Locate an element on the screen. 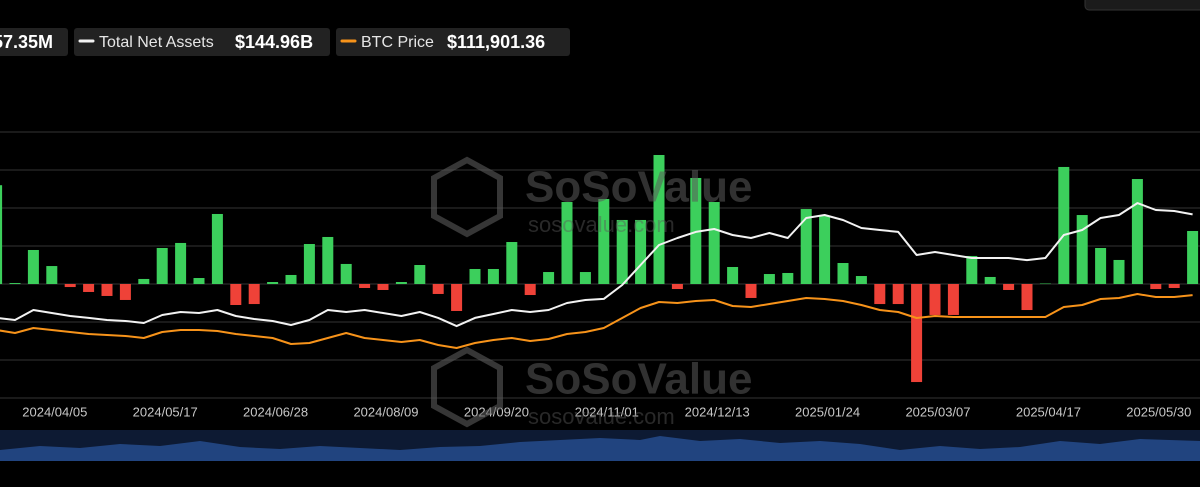 The image size is (1200, 487). x-tick-label: 2024/06/28 is located at coordinates (275, 411).